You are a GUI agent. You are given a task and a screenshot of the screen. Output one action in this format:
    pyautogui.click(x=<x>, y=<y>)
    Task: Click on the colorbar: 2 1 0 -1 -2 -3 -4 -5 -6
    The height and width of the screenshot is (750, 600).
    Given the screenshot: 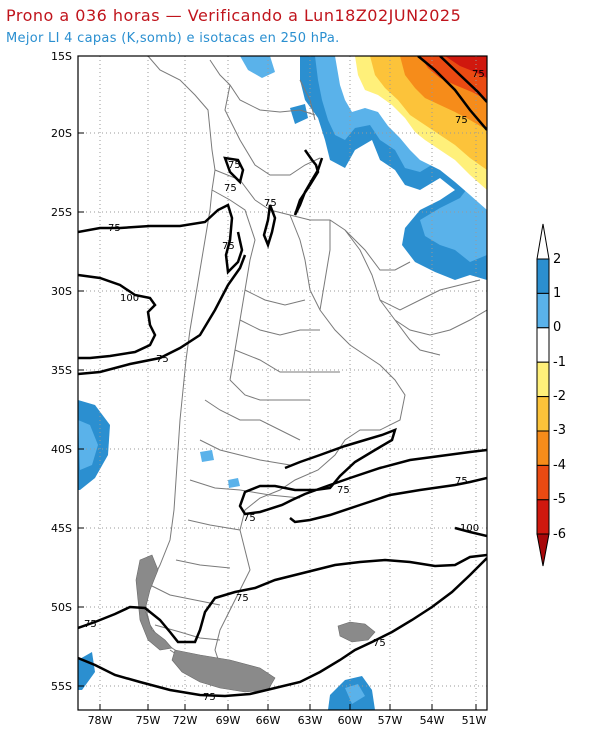 What is the action you would take?
    pyautogui.click(x=551, y=395)
    